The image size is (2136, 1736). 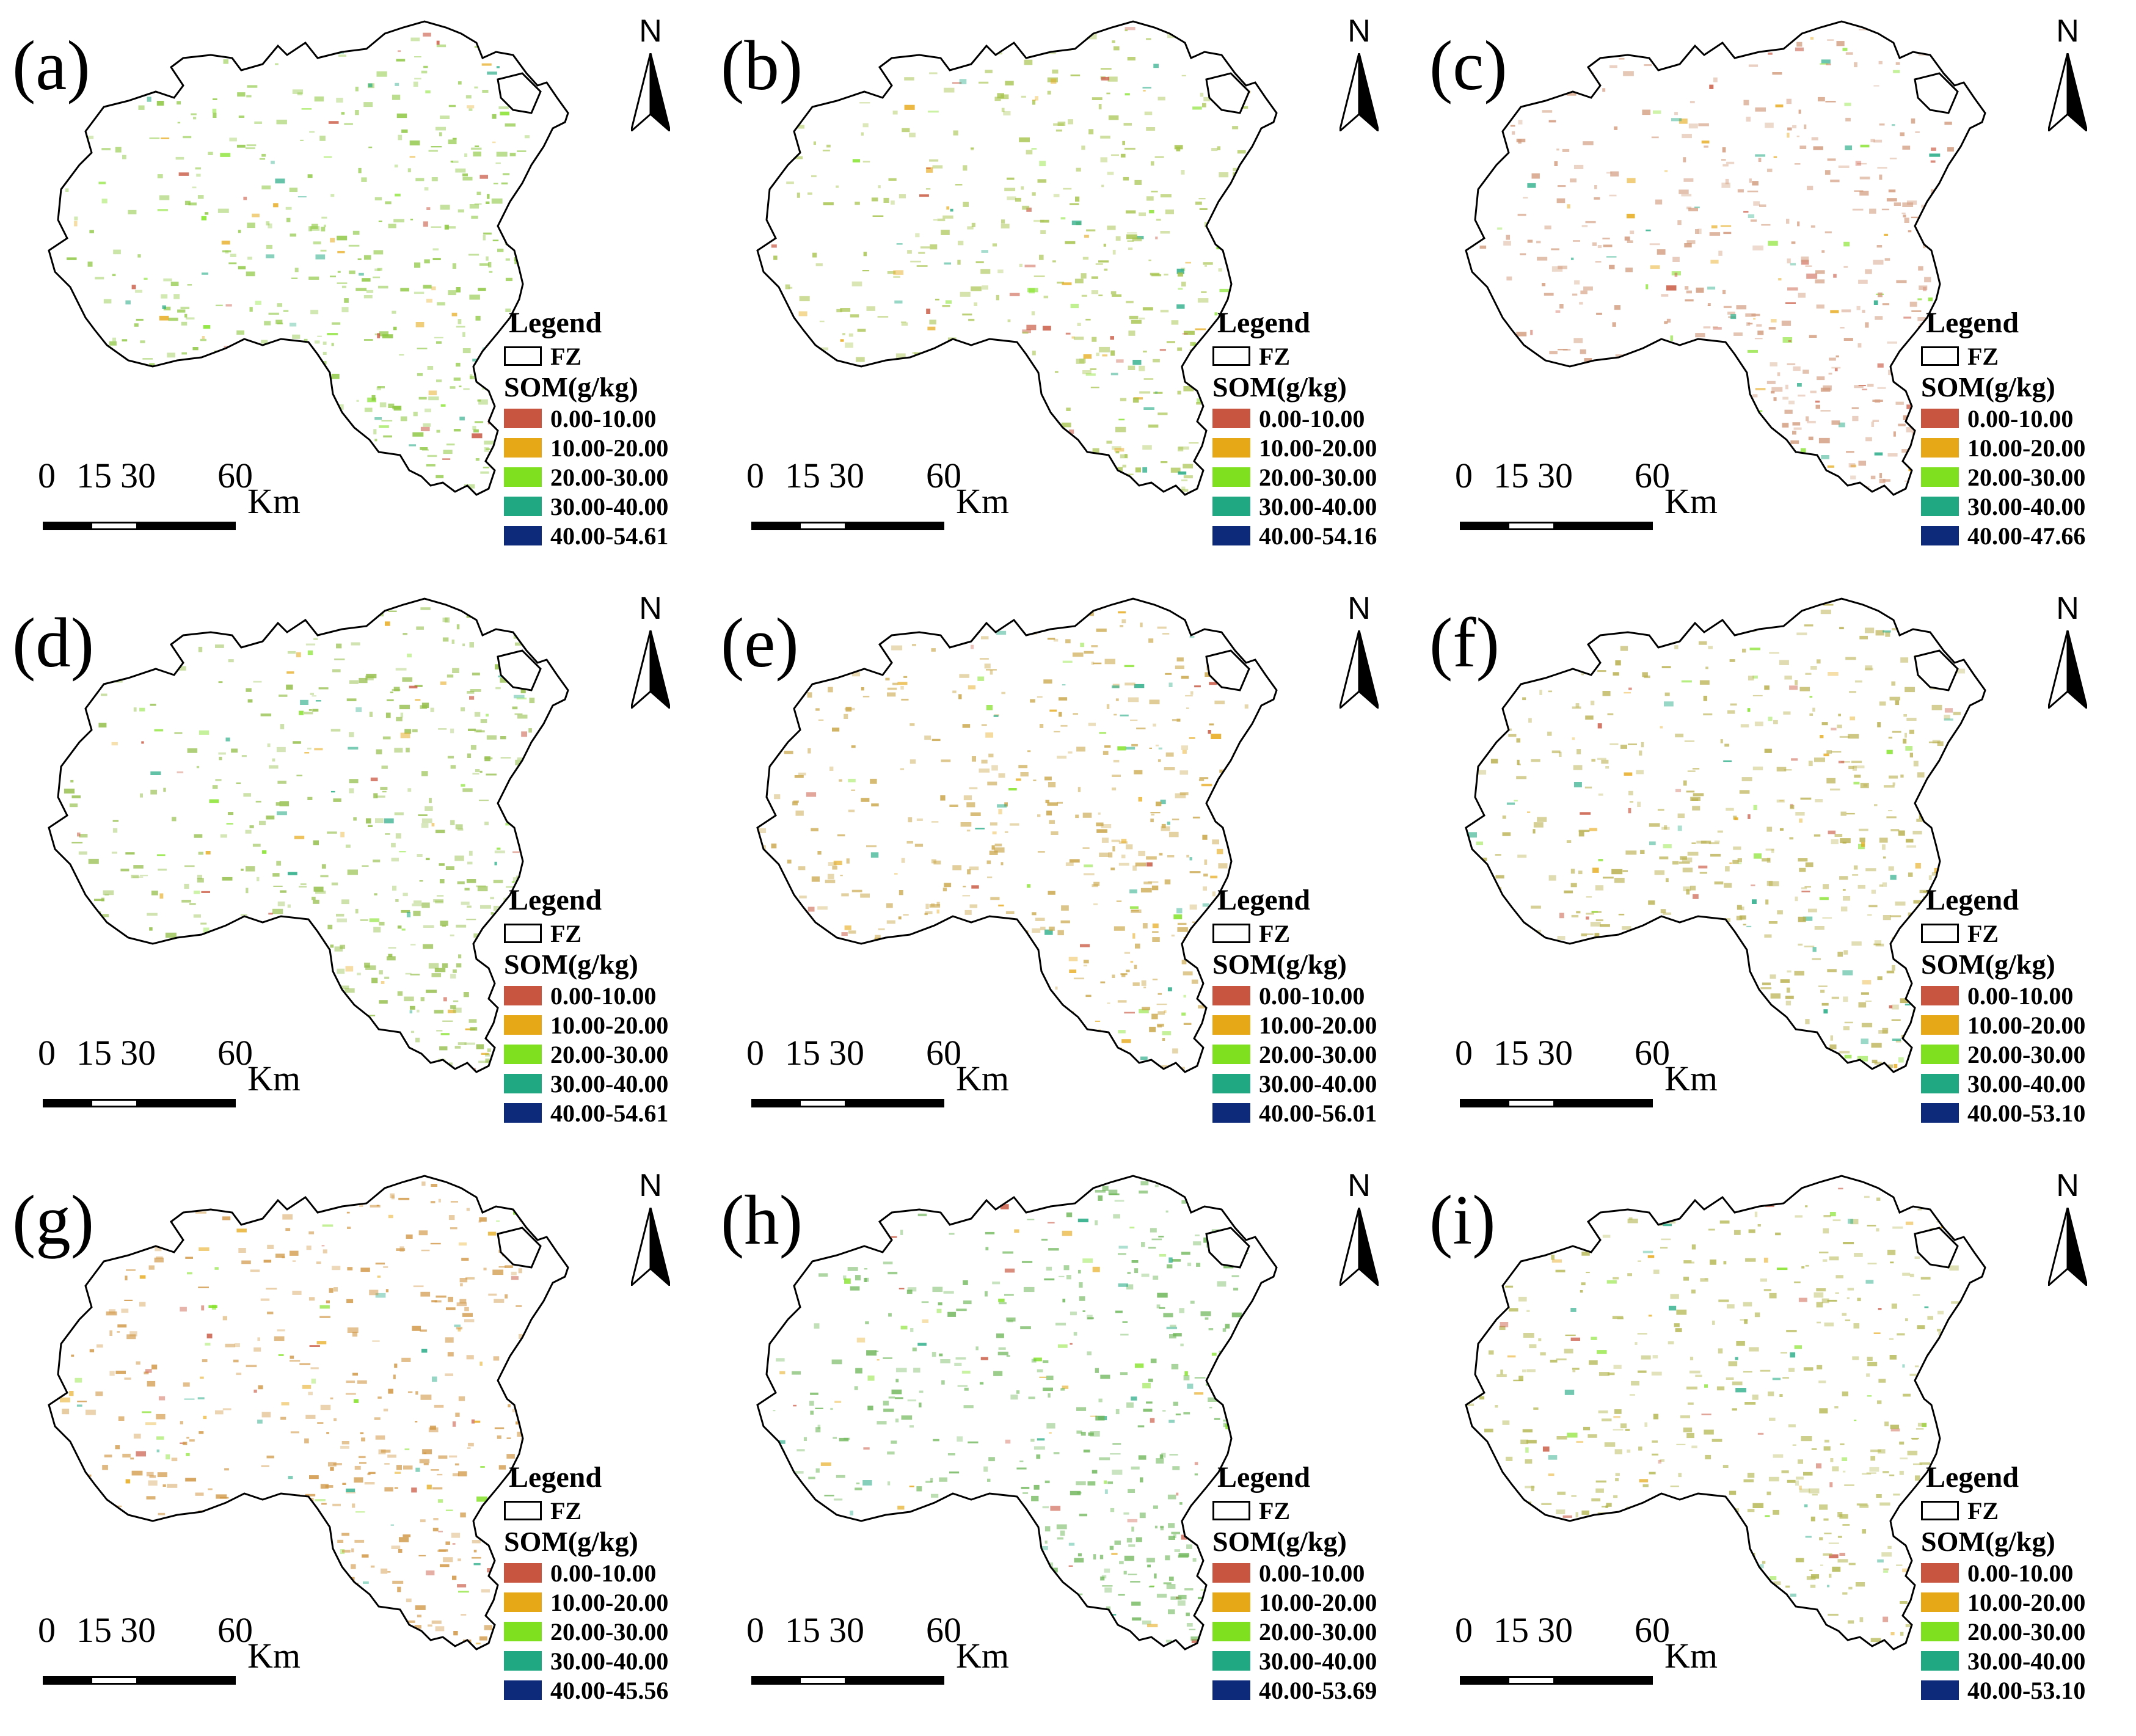 I want to click on legend-class-row: 40.00-56.01, so click(x=1313, y=1113).